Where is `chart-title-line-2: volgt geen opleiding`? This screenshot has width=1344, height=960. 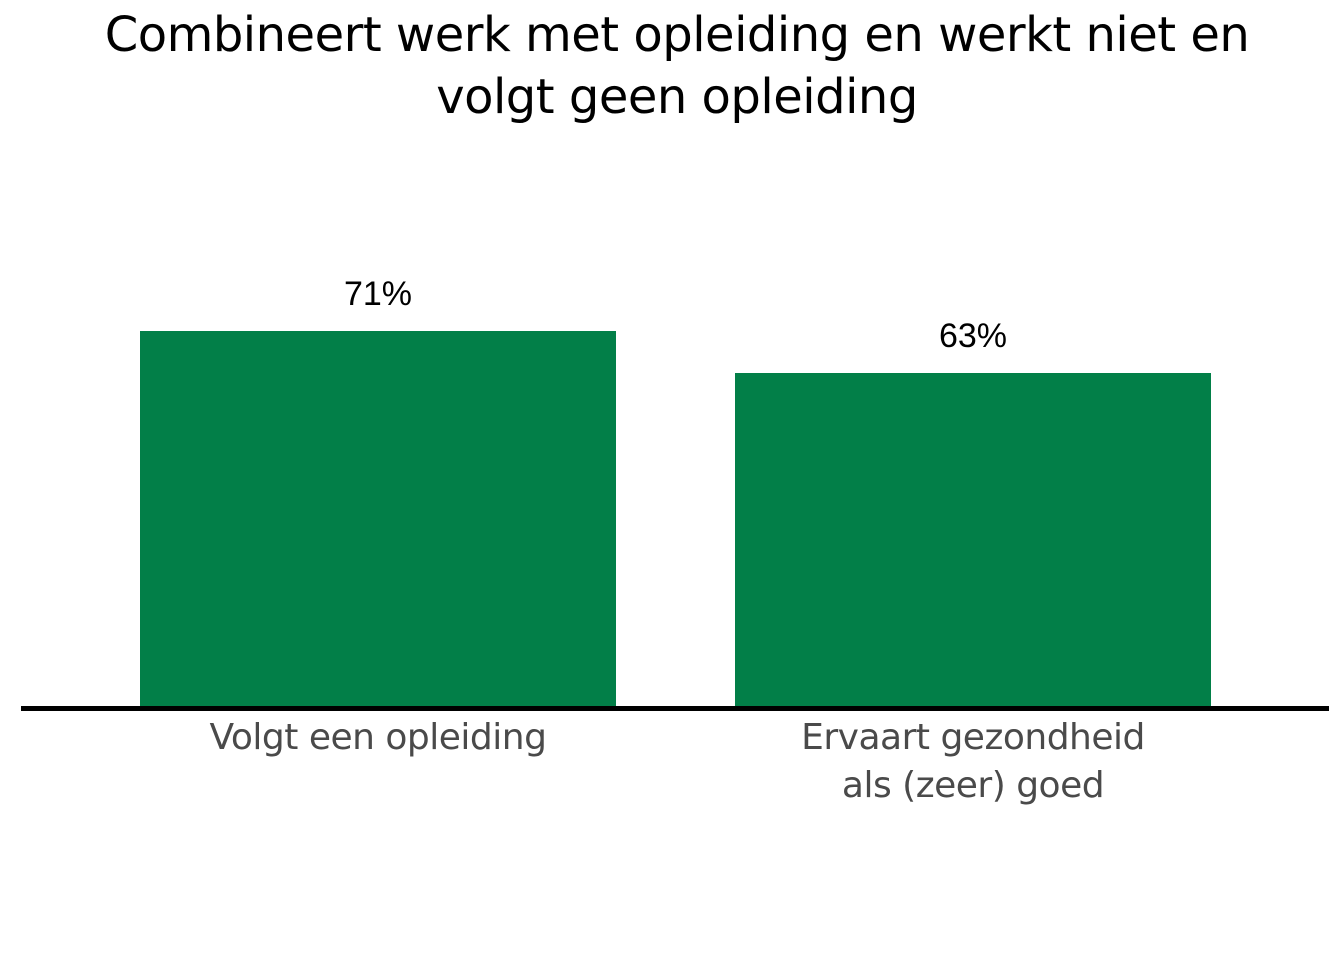 chart-title-line-2: volgt geen opleiding is located at coordinates (677, 97).